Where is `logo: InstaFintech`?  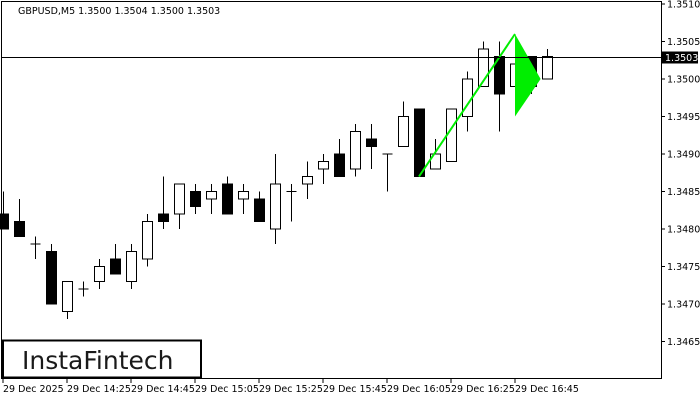
logo: InstaFintech is located at coordinates (102, 359).